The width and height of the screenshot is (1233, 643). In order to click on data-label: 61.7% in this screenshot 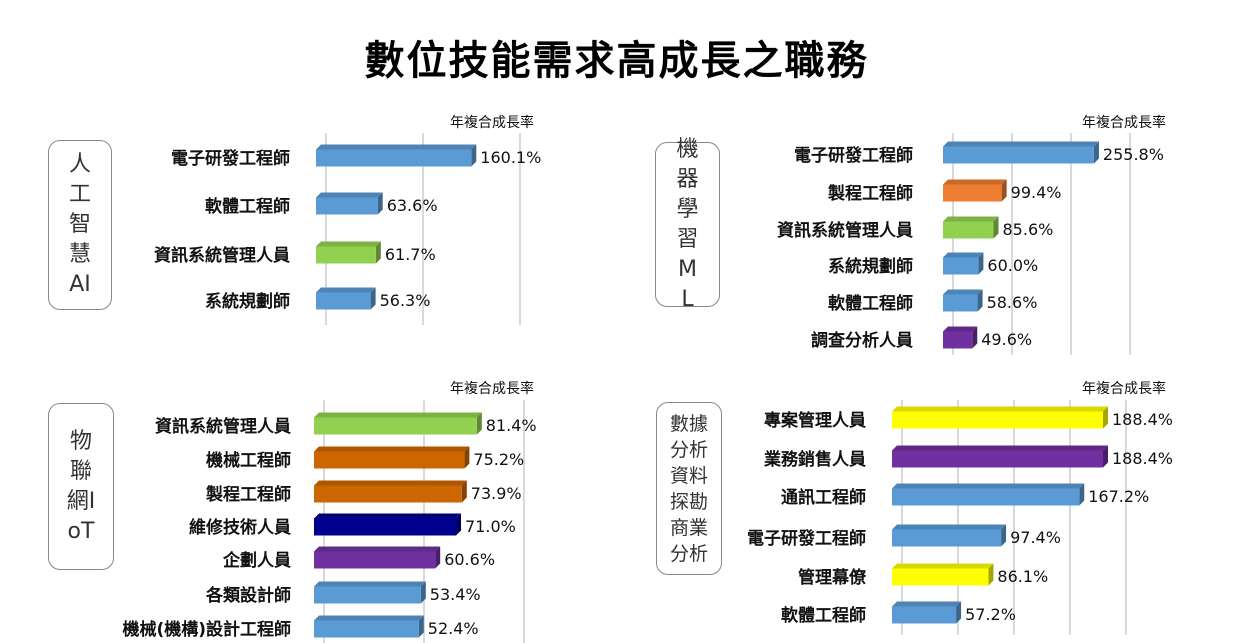, I will do `click(410, 254)`.